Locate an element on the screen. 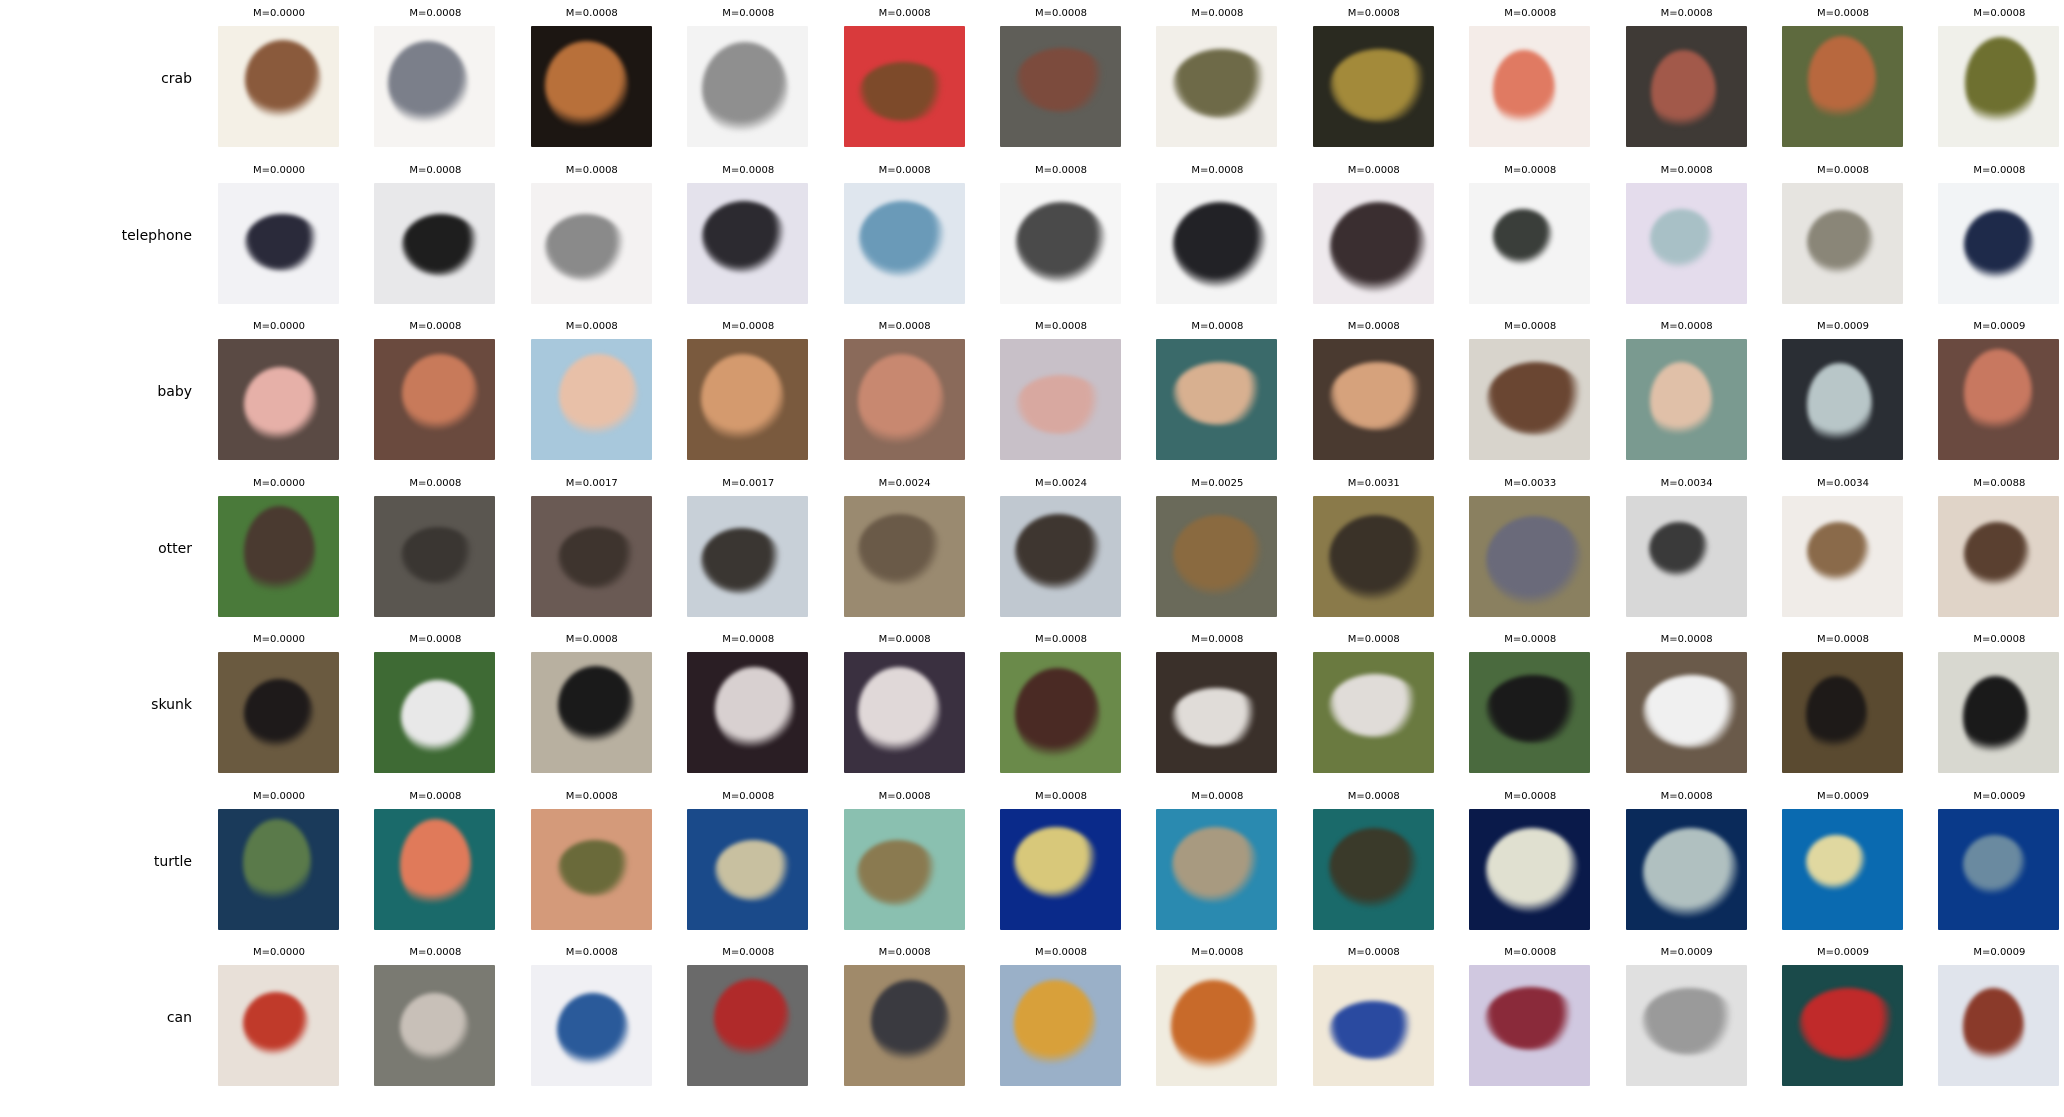 The height and width of the screenshot is (1117, 2064). row-label: skunk is located at coordinates (171, 705).